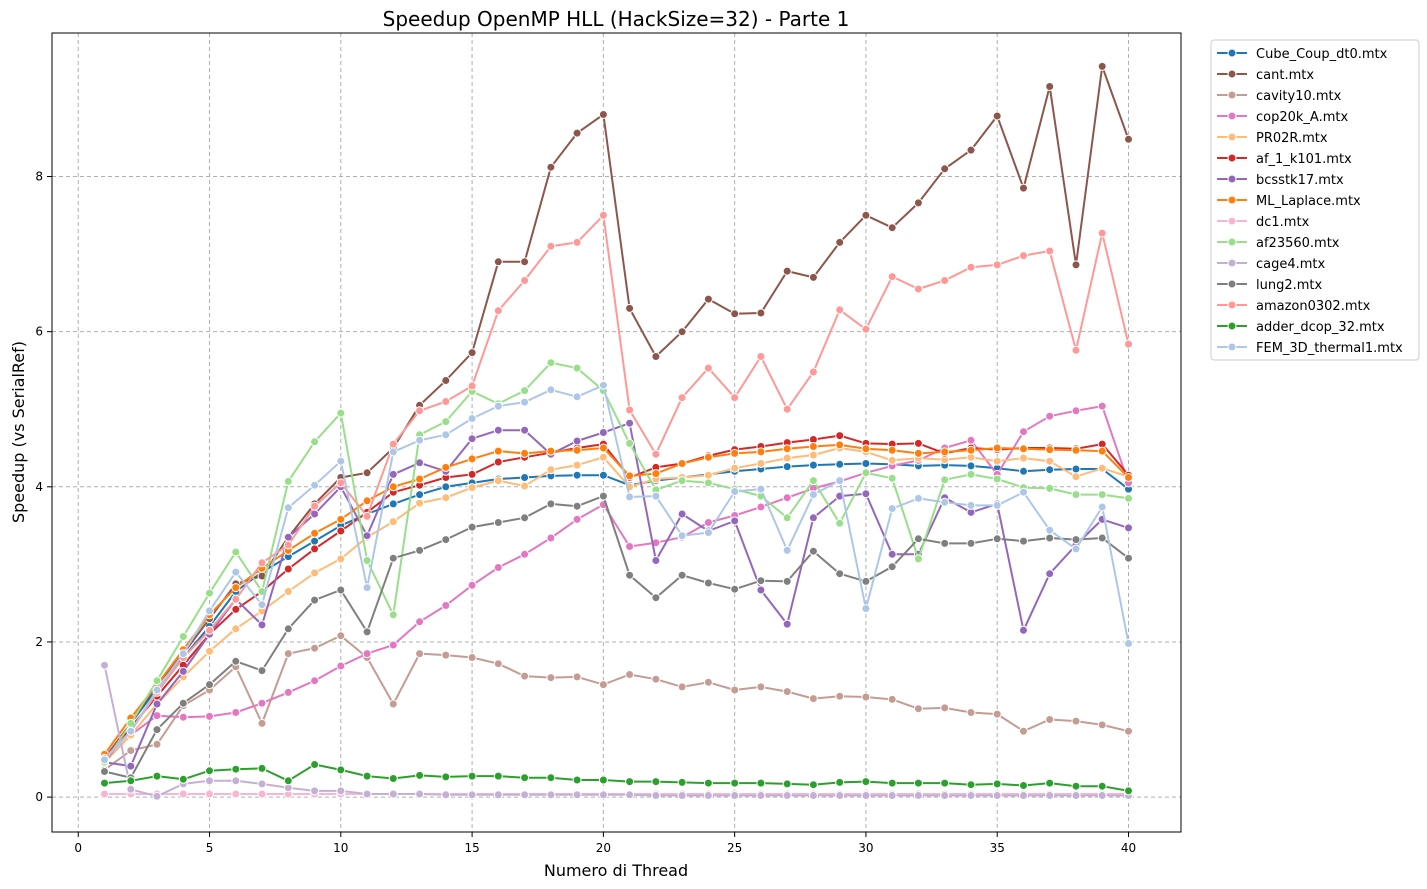 This screenshot has height=889, width=1427. What do you see at coordinates (43, 487) in the screenshot?
I see `y-axis: 0 2 4 6 8` at bounding box center [43, 487].